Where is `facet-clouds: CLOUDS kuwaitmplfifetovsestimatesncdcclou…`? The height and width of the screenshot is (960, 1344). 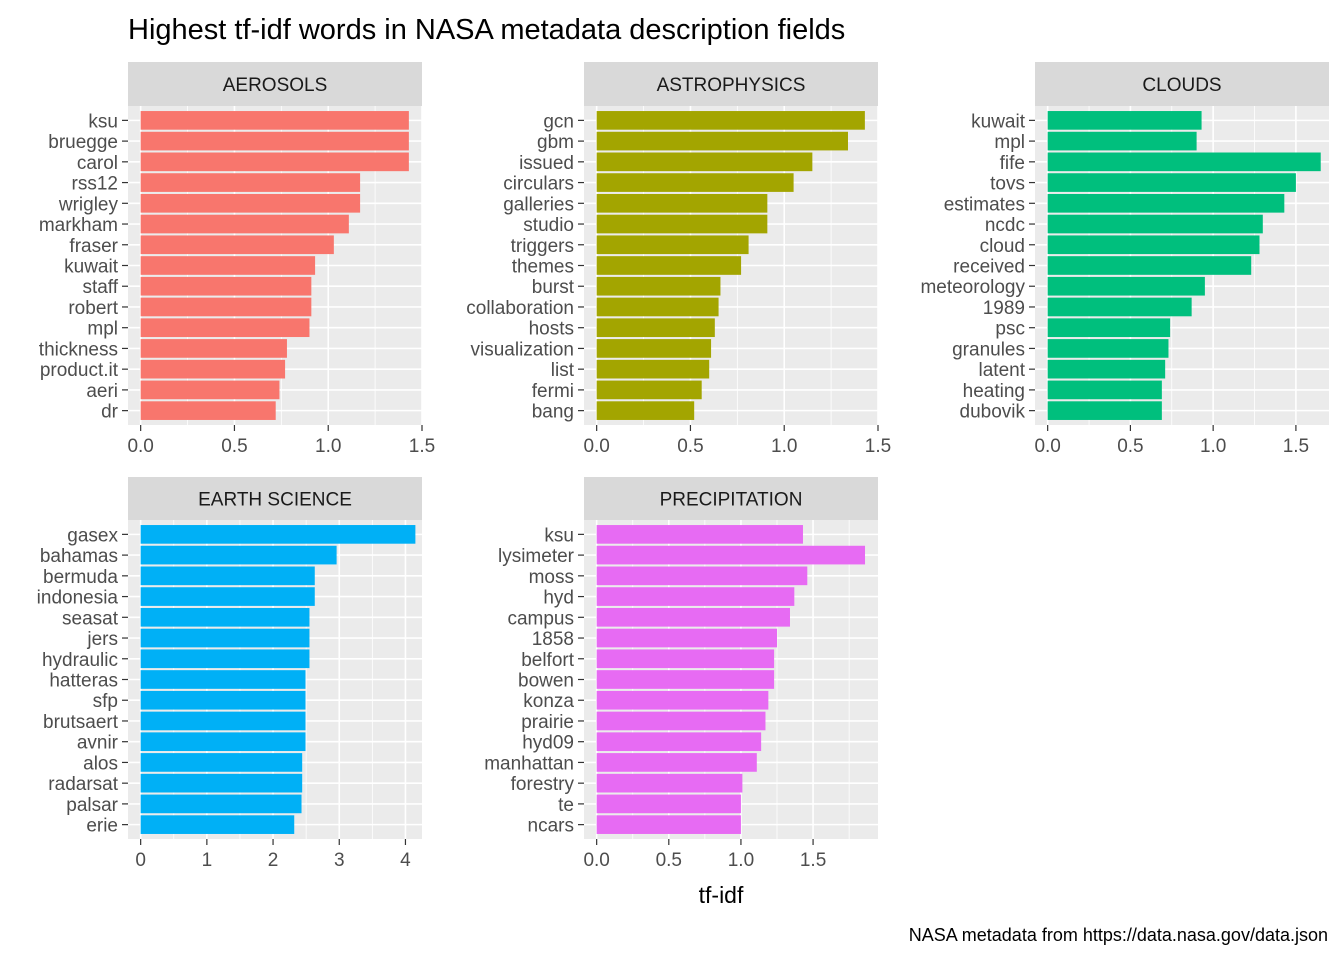 facet-clouds: CLOUDS kuwaitmplfifetovsestimatesncdcclou… is located at coordinates (1124, 259).